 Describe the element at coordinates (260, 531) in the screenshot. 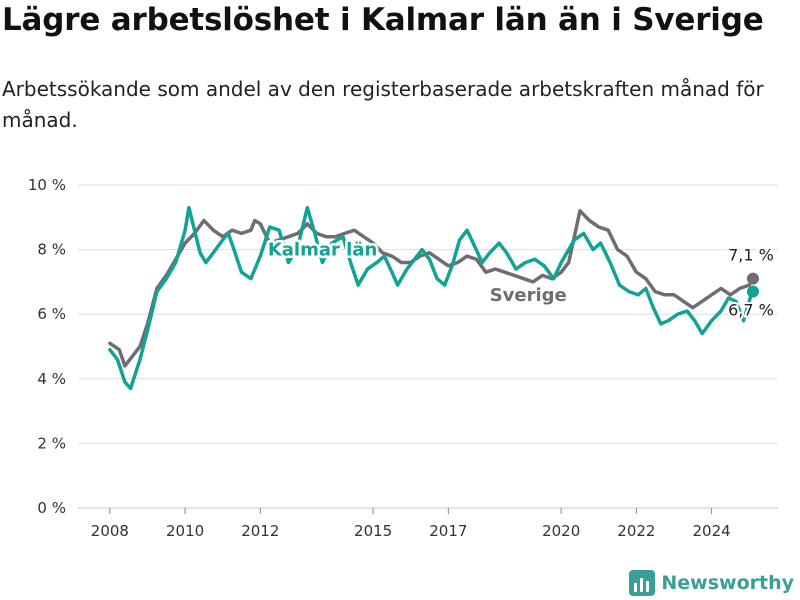

I see `x-tick-label-2012: 2012` at that location.